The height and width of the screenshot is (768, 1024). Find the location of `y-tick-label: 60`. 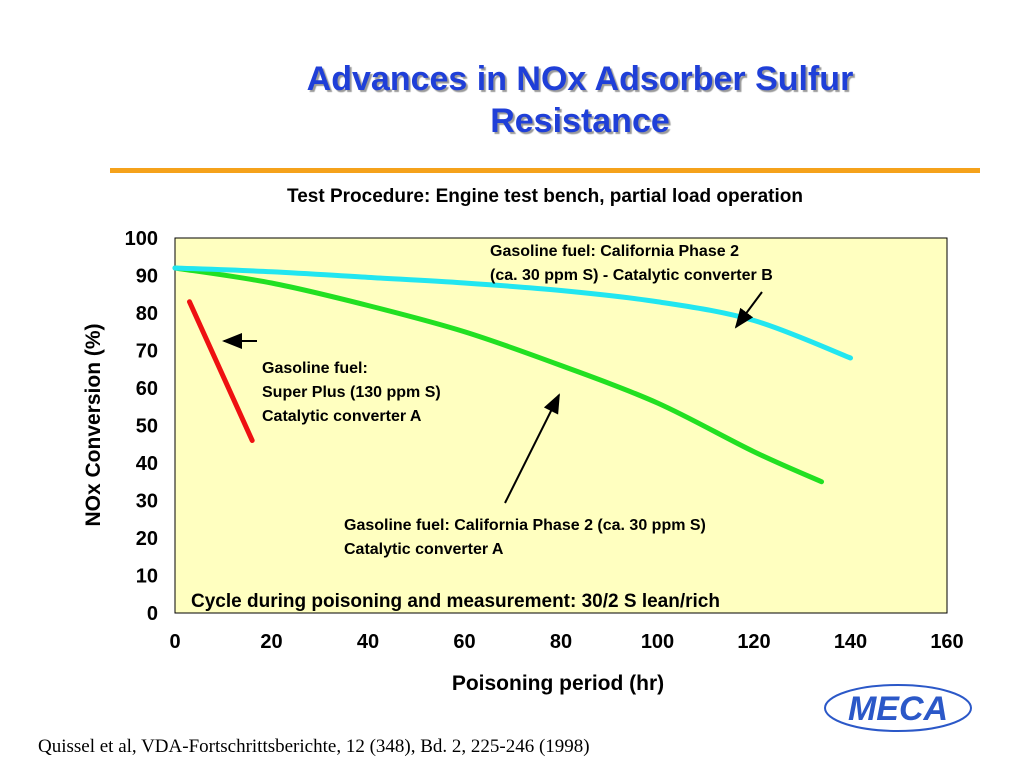

y-tick-label: 60 is located at coordinates (147, 389).